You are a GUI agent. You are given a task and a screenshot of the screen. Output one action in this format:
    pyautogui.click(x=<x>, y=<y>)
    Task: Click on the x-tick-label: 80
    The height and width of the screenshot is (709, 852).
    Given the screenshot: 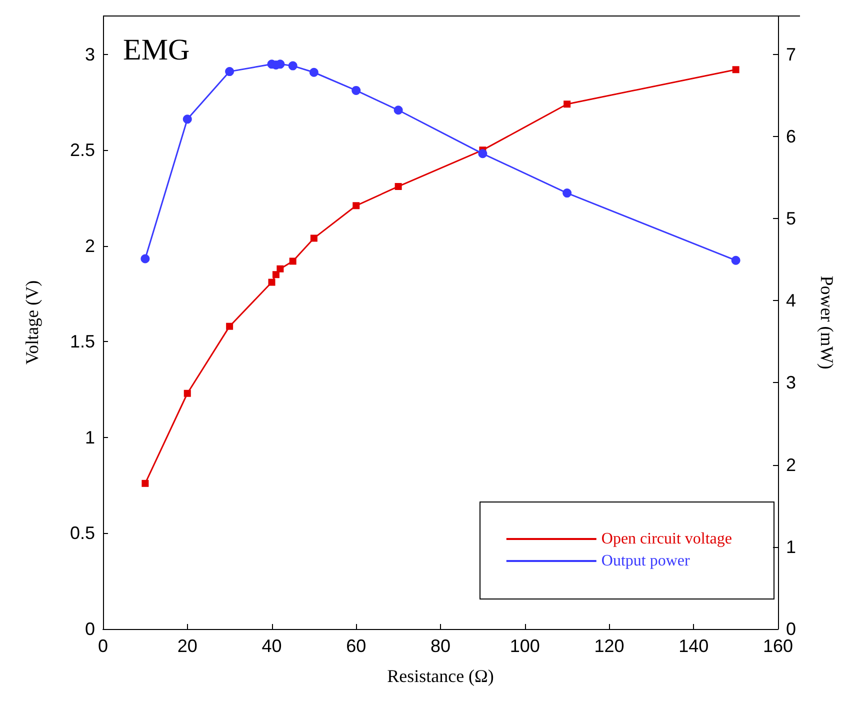 What is the action you would take?
    pyautogui.click(x=440, y=646)
    